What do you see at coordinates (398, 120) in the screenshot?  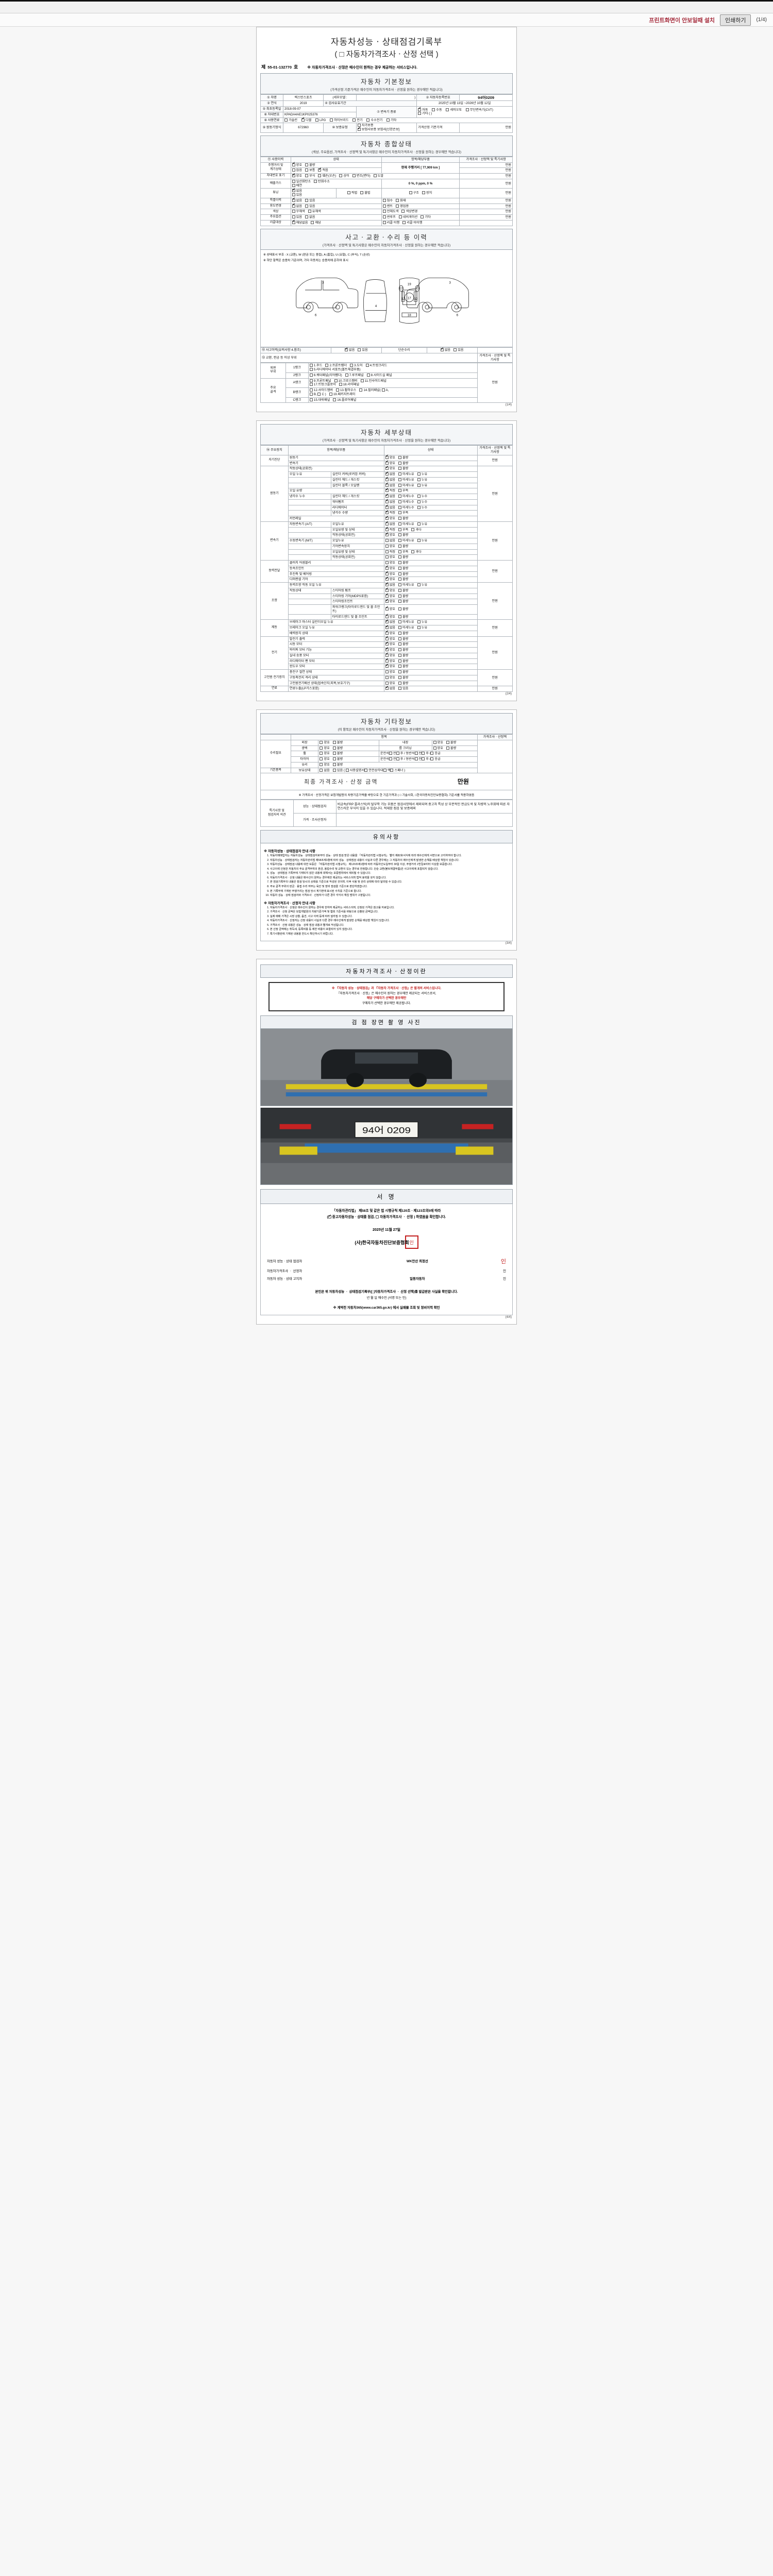 I see `fuel-options: 가솔린 디젤 LPG 하이브리드 전기 수소전기 기타` at bounding box center [398, 120].